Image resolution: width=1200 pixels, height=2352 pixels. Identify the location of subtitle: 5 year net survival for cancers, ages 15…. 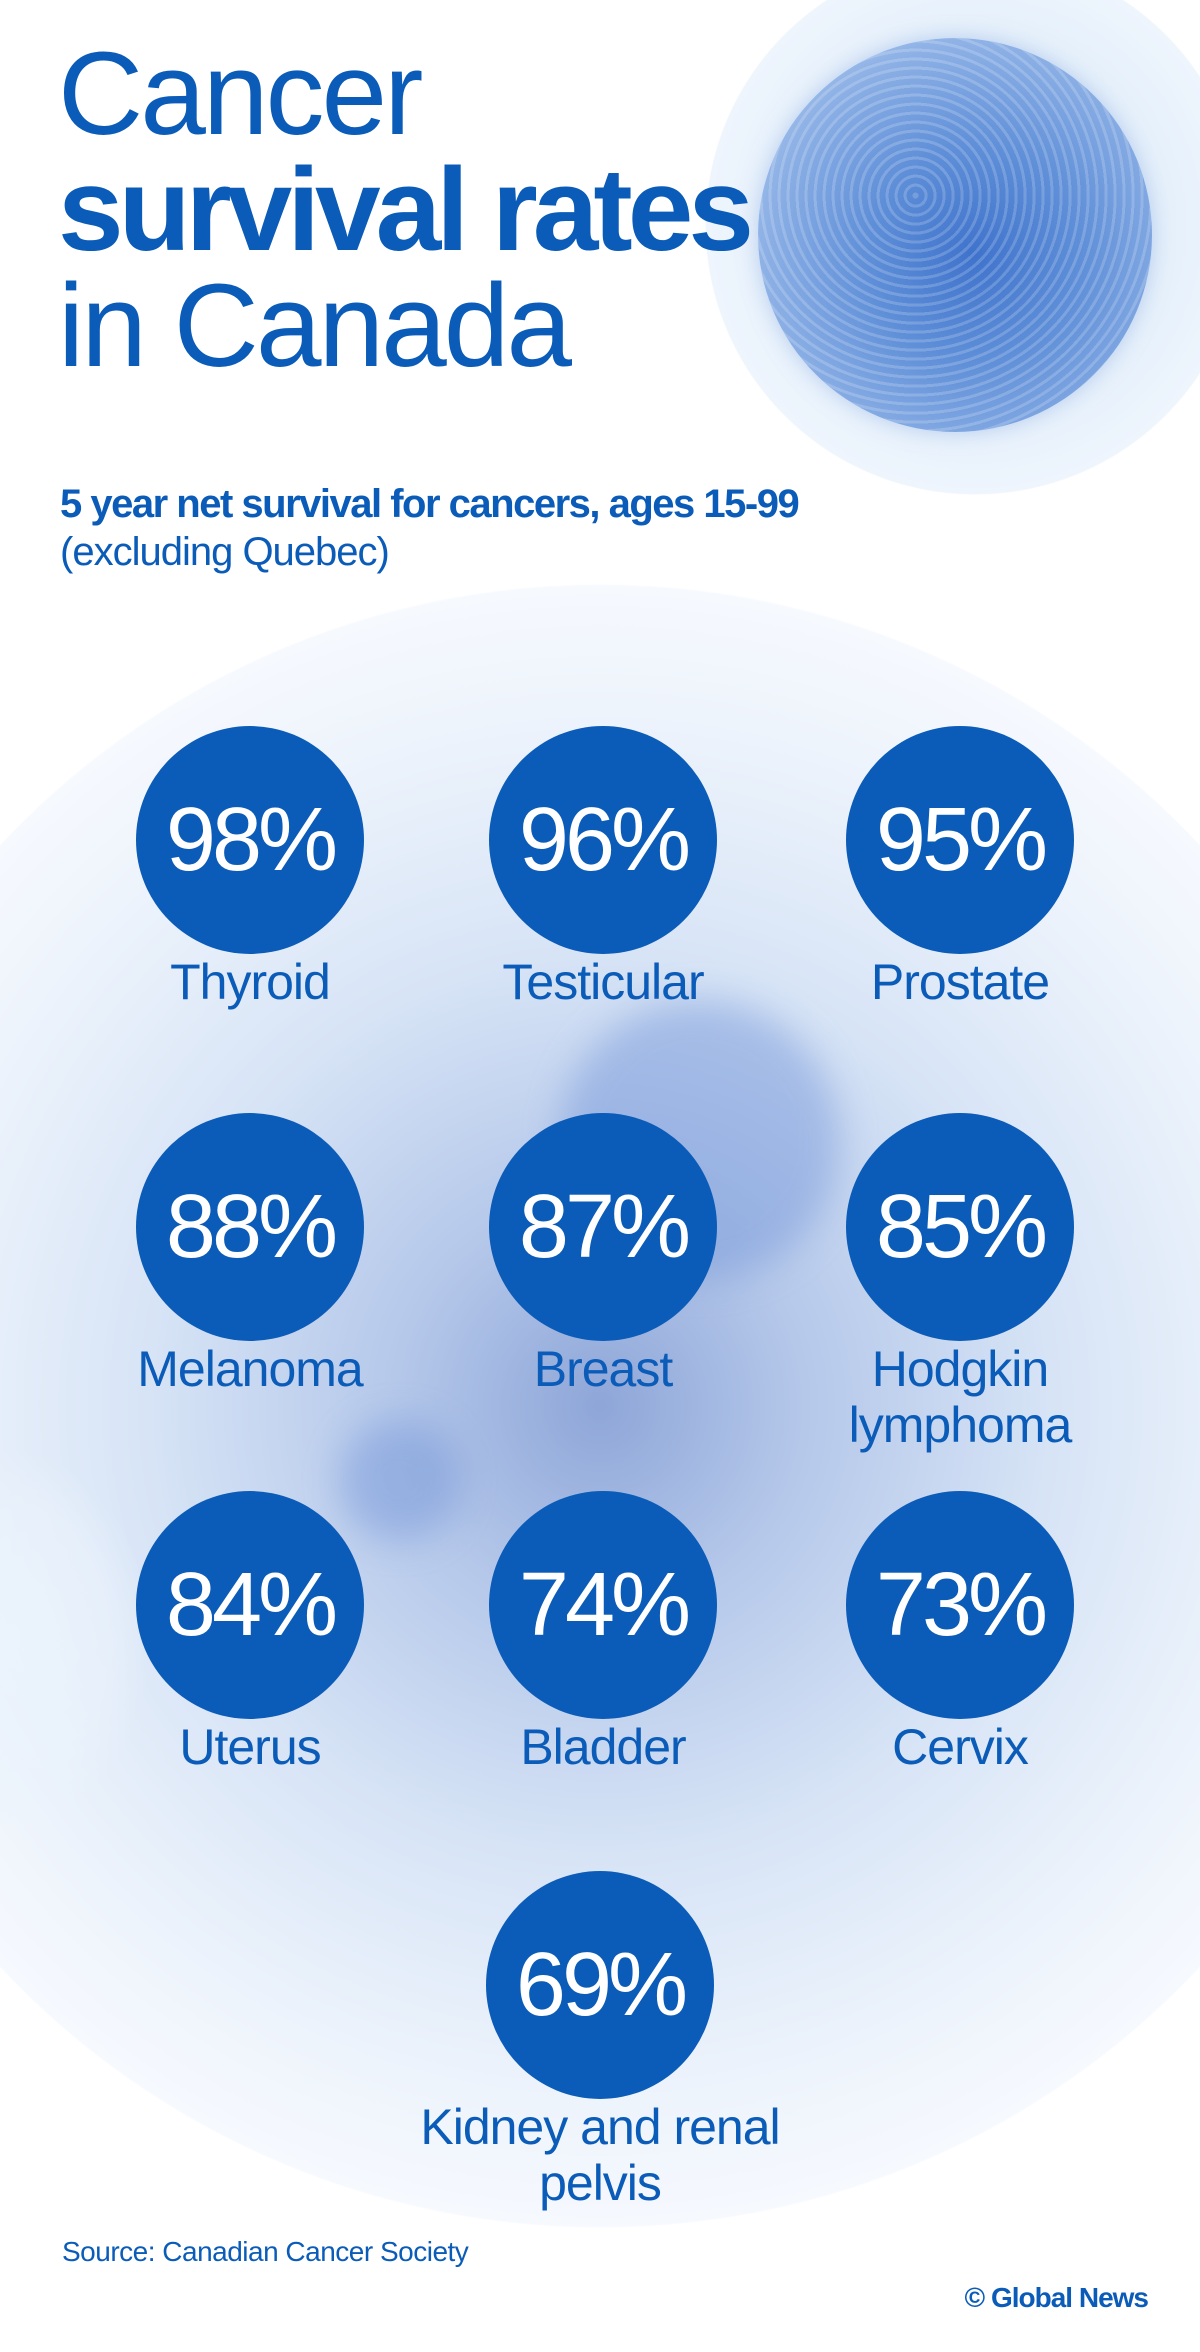
(430, 504).